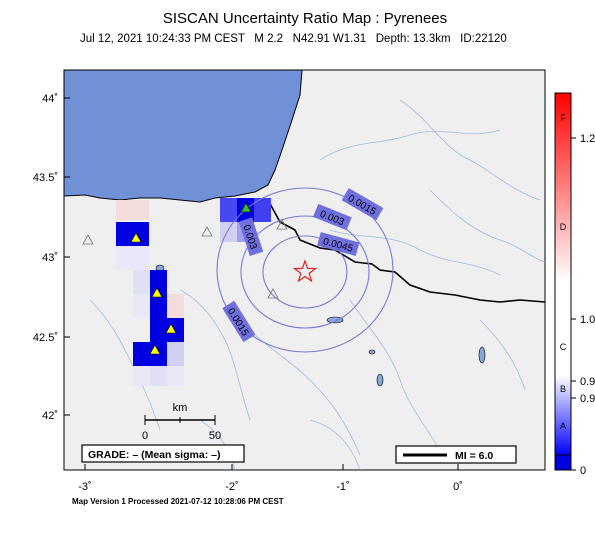 This screenshot has width=595, height=542. Describe the element at coordinates (183, 136) in the screenshot. I see `ocean-area` at that location.